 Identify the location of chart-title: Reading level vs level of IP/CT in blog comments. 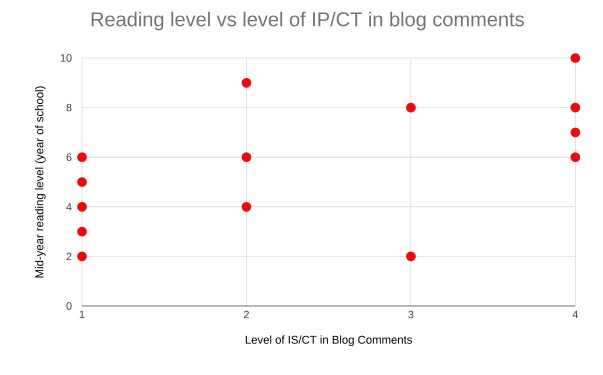
(308, 21).